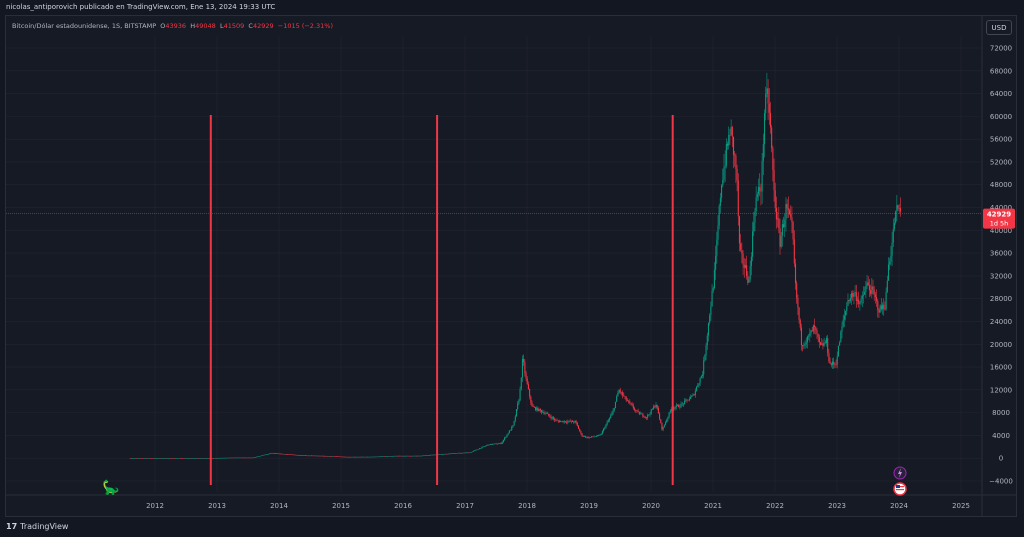  I want to click on high-value: 49048, so click(205, 26).